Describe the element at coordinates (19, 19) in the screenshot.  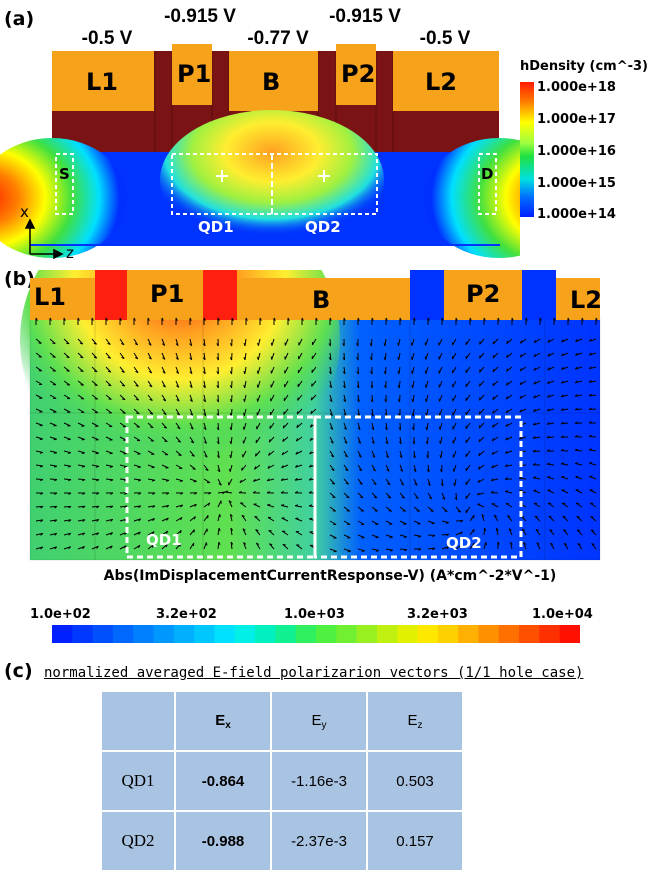
I see `panel-a-label: (a)` at that location.